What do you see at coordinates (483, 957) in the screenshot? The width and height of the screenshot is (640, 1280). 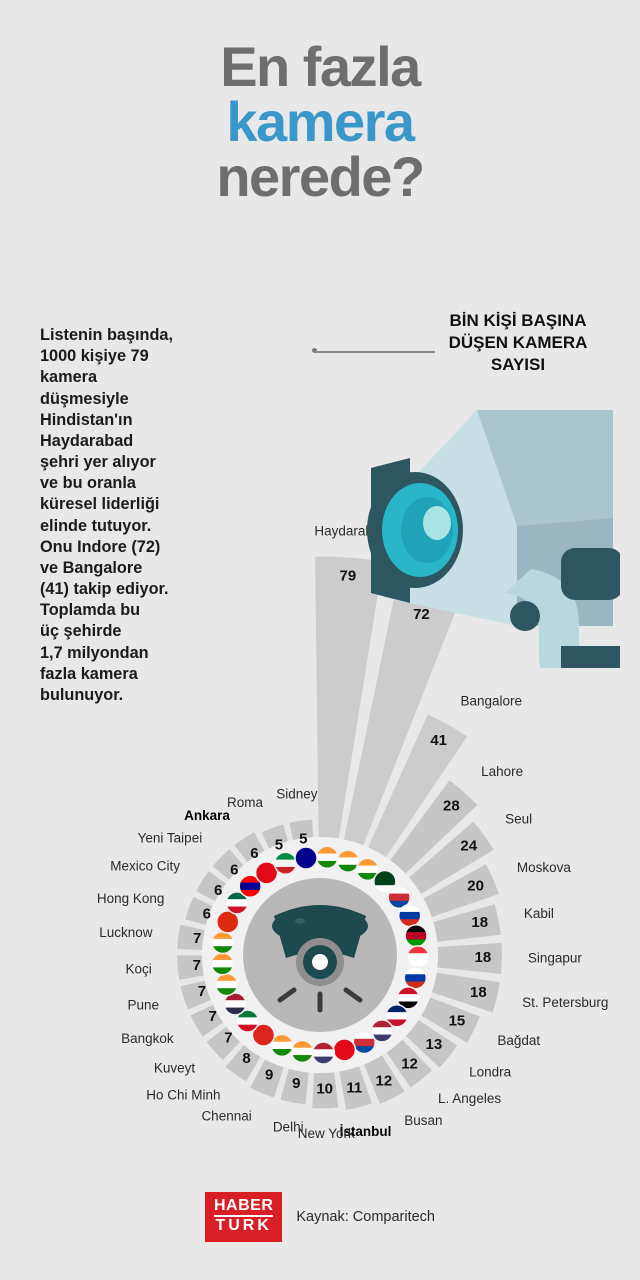 I see `bar-value-label: 18` at bounding box center [483, 957].